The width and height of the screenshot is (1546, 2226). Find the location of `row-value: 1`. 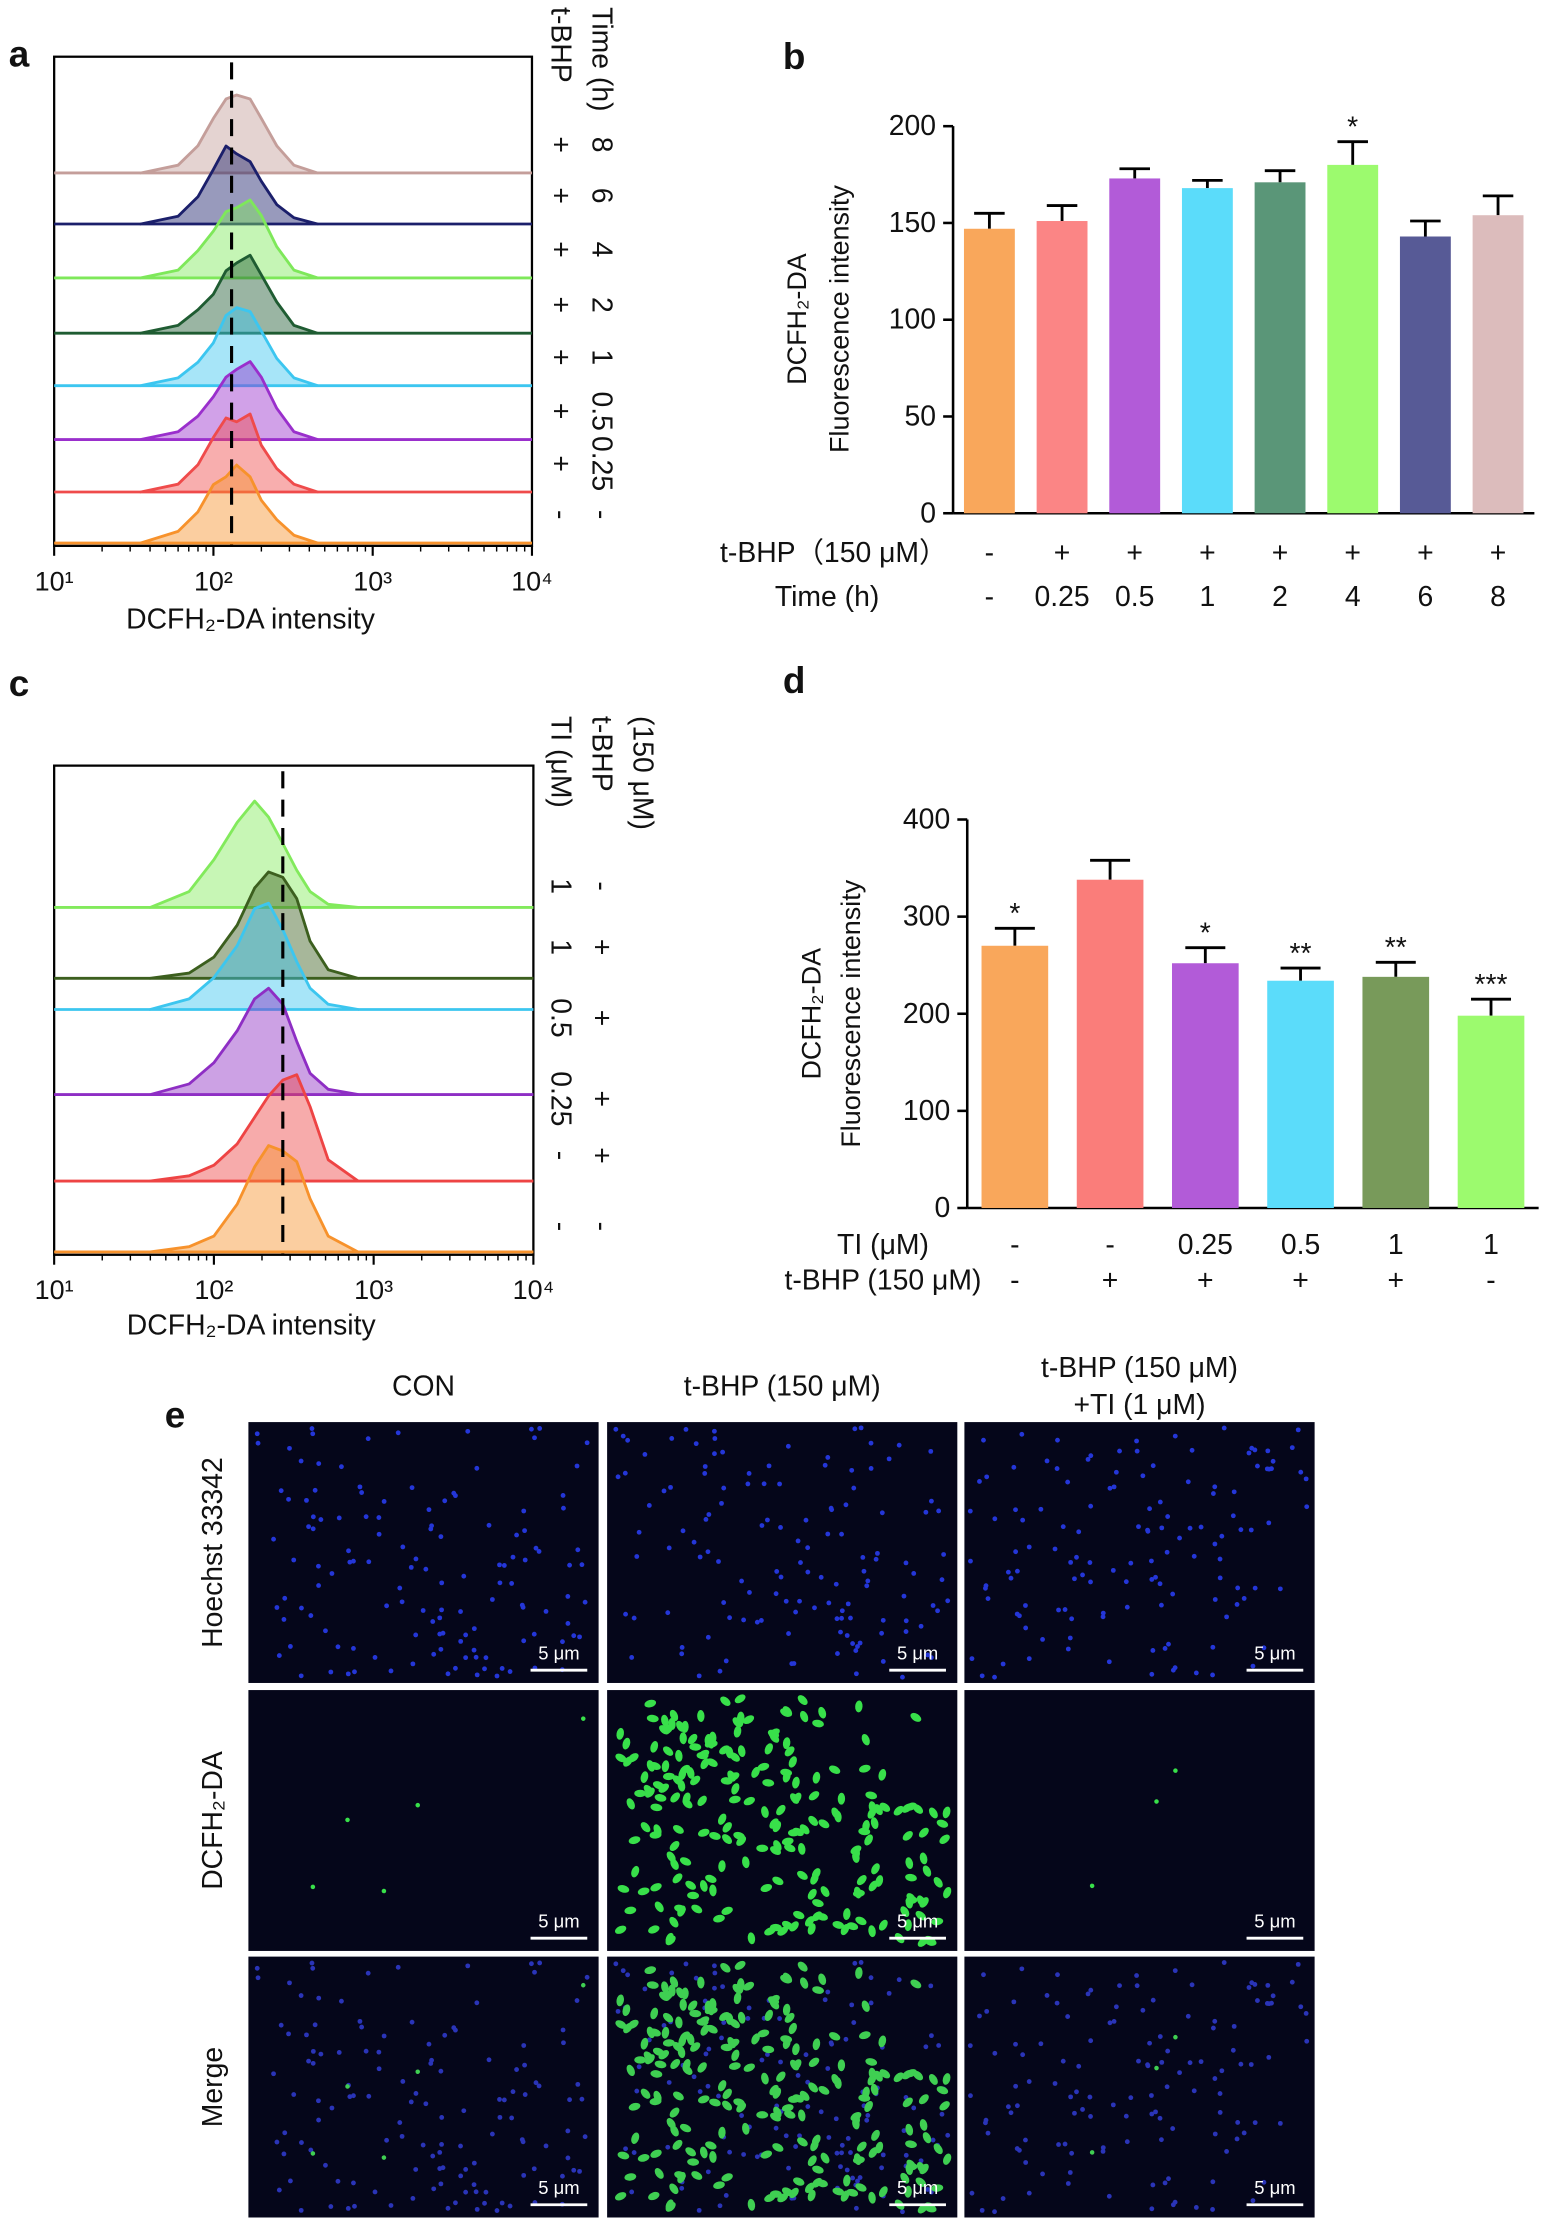

row-value: 1 is located at coordinates (560, 886).